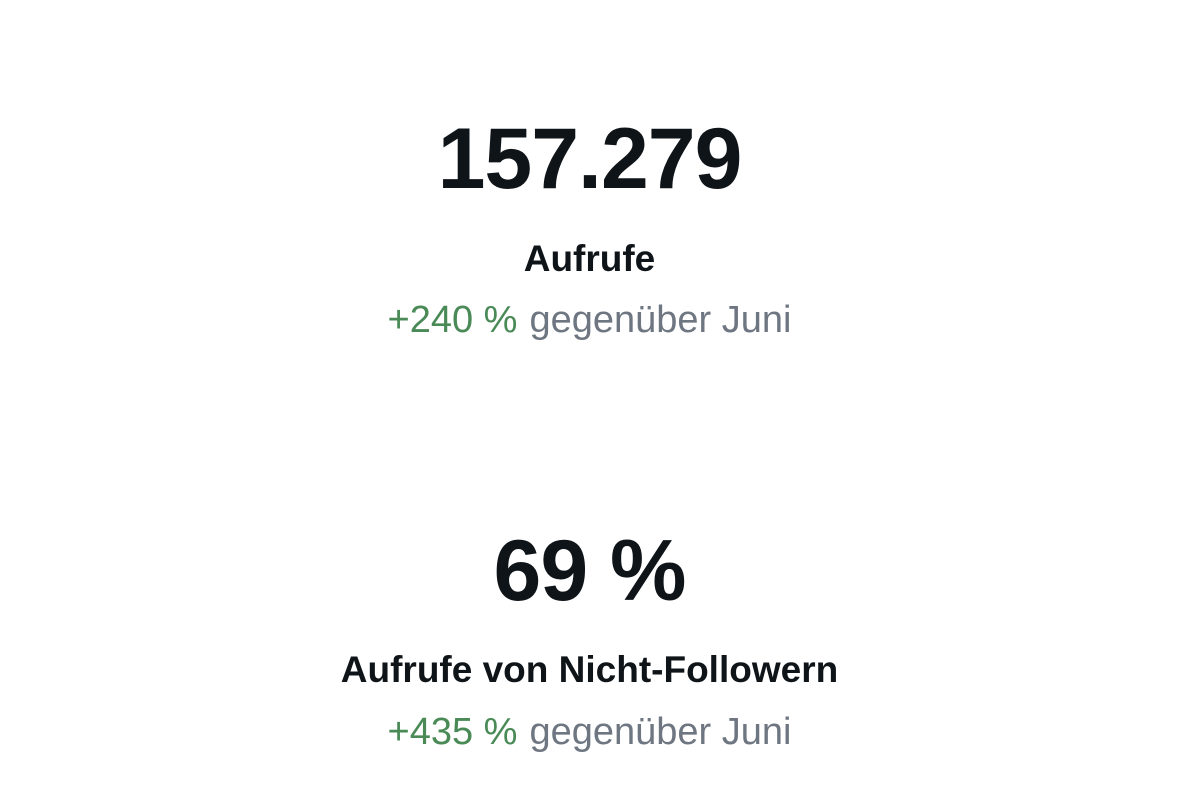  What do you see at coordinates (452, 320) in the screenshot?
I see `stat-change: +240 %` at bounding box center [452, 320].